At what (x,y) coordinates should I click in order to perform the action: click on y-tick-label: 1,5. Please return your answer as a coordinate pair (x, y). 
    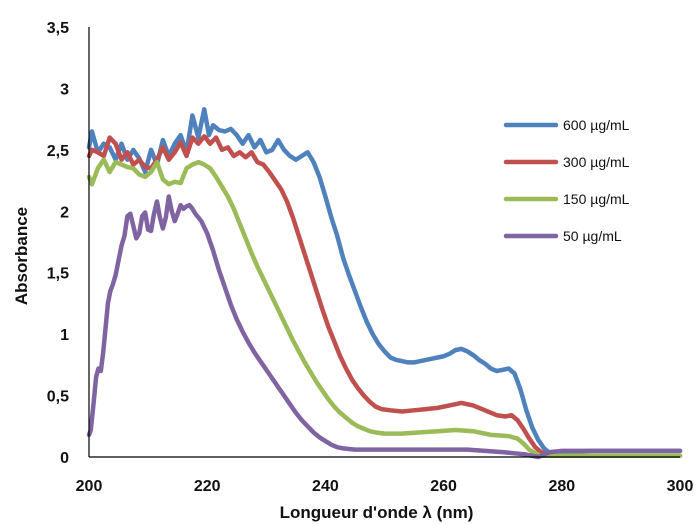
    Looking at the image, I should click on (58, 274).